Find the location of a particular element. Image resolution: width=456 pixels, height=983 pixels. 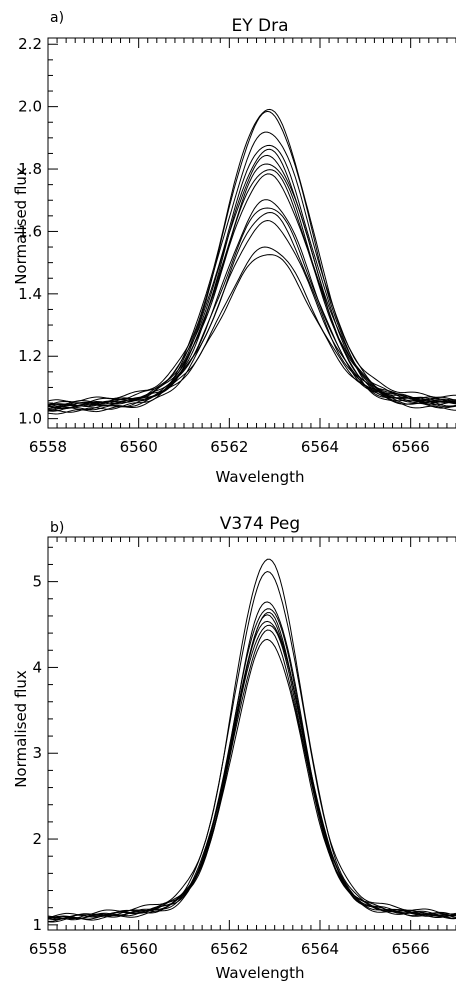

x-tick-label-b: 6566 is located at coordinates (411, 949).